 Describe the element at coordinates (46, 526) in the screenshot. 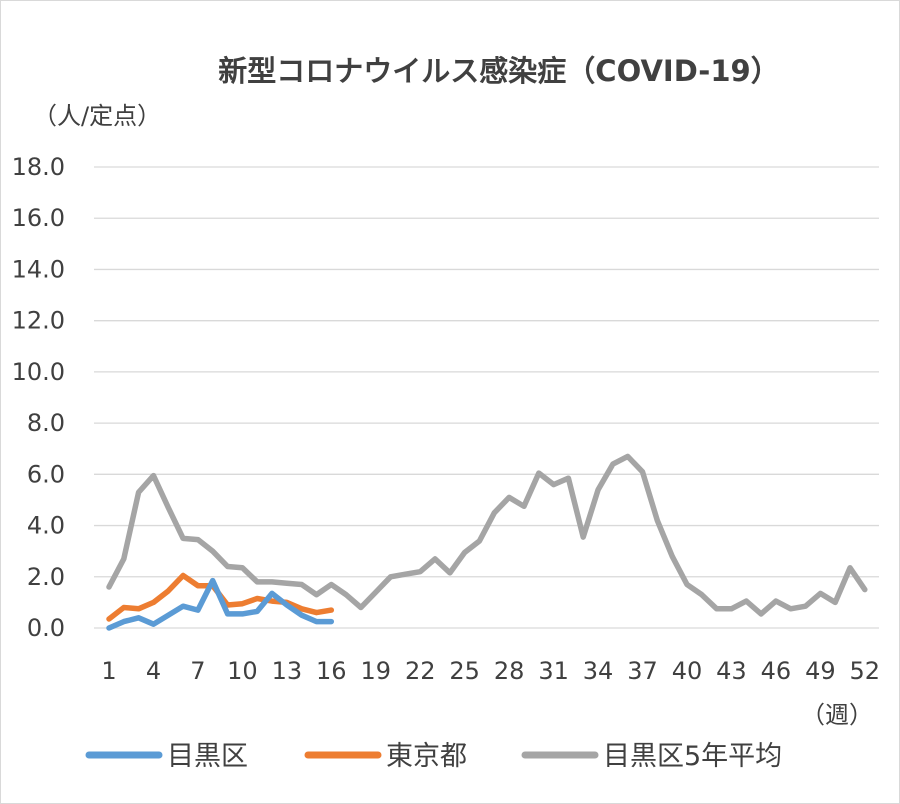

I see `y-tick-label: 4.0` at that location.